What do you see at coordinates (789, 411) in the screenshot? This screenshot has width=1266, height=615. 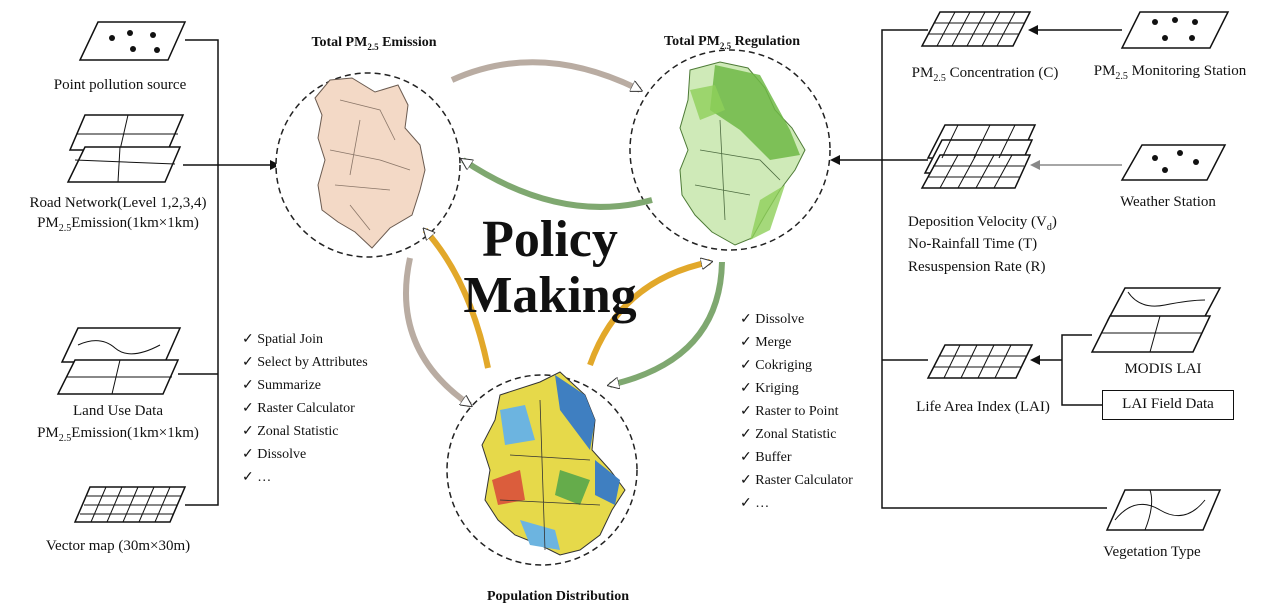 I see `right-tool-item: ✓ Raster to Point` at bounding box center [789, 411].